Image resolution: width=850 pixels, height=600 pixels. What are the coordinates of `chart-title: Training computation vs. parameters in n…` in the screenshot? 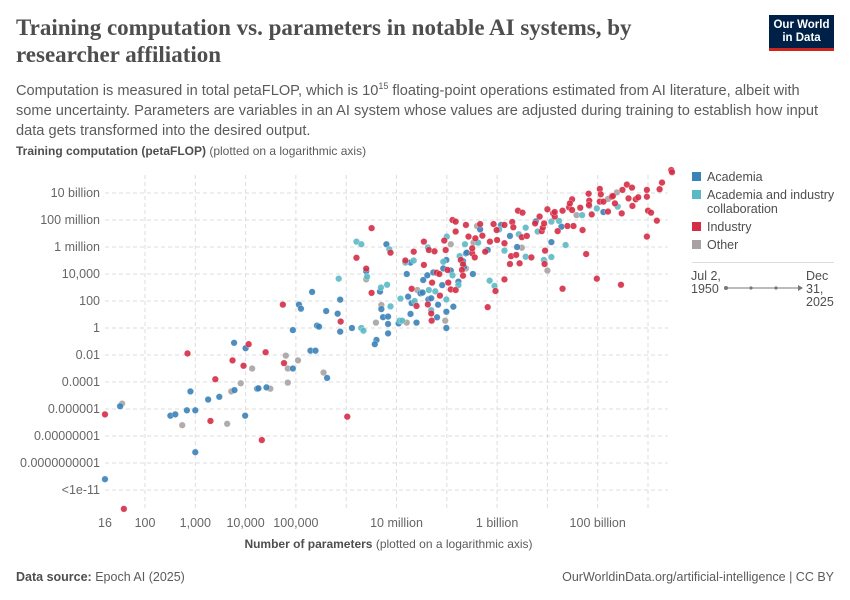 It's located at (324, 41).